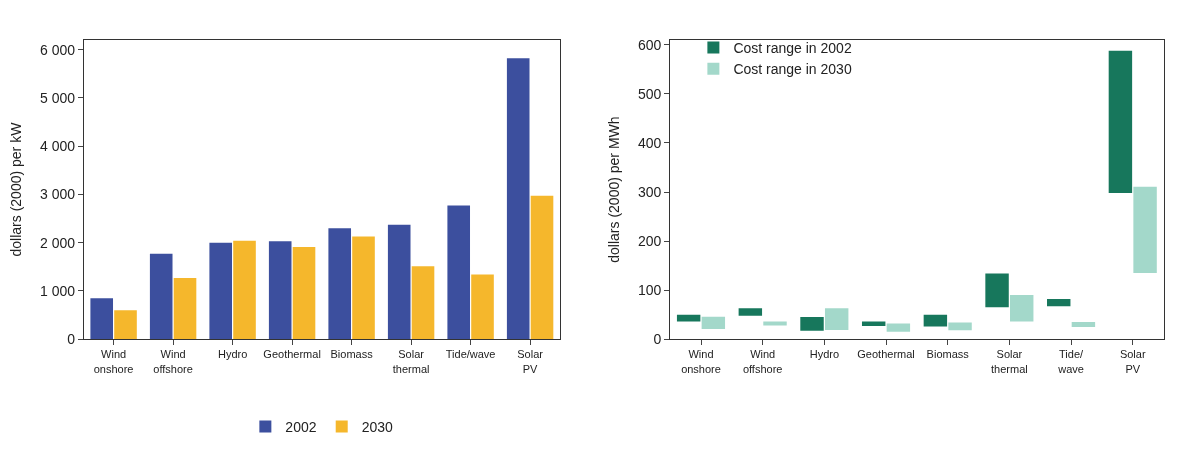  Describe the element at coordinates (1071, 361) in the screenshot. I see `x-tick-label: Tide/ wave` at that location.